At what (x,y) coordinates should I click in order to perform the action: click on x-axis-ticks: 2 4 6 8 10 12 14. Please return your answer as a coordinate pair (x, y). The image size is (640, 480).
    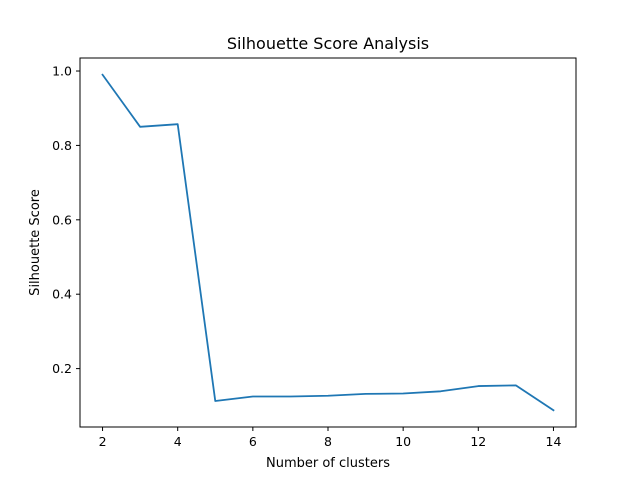
    Looking at the image, I should click on (330, 438).